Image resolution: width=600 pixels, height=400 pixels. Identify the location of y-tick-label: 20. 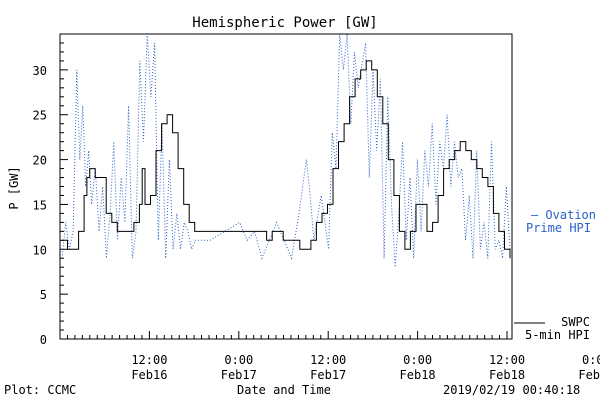
(40, 161).